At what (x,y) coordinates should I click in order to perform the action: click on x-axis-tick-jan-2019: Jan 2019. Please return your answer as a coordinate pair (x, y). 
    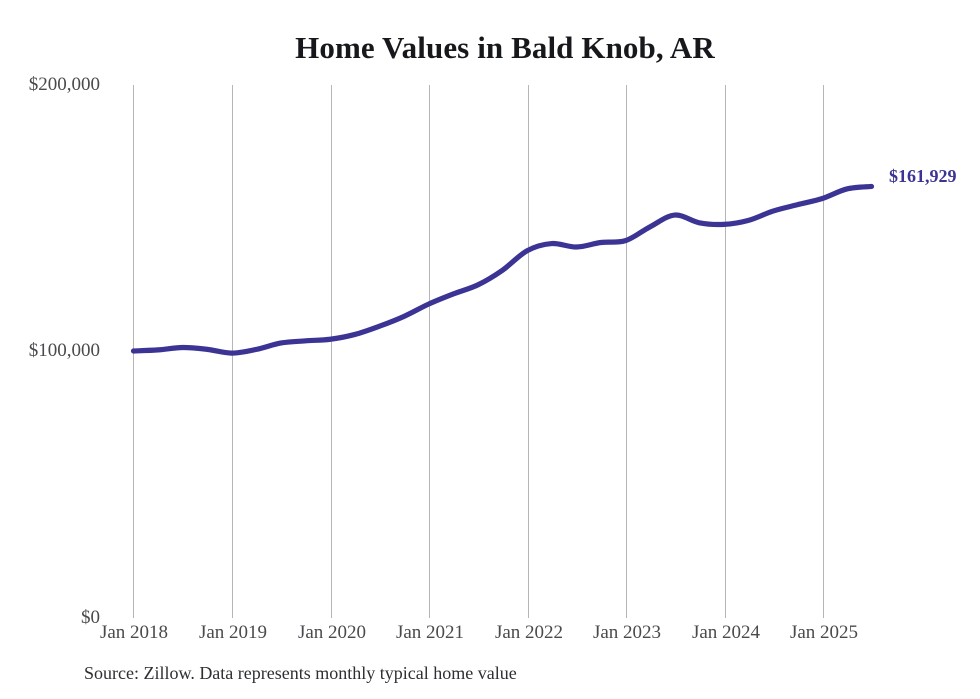
    Looking at the image, I should click on (233, 632).